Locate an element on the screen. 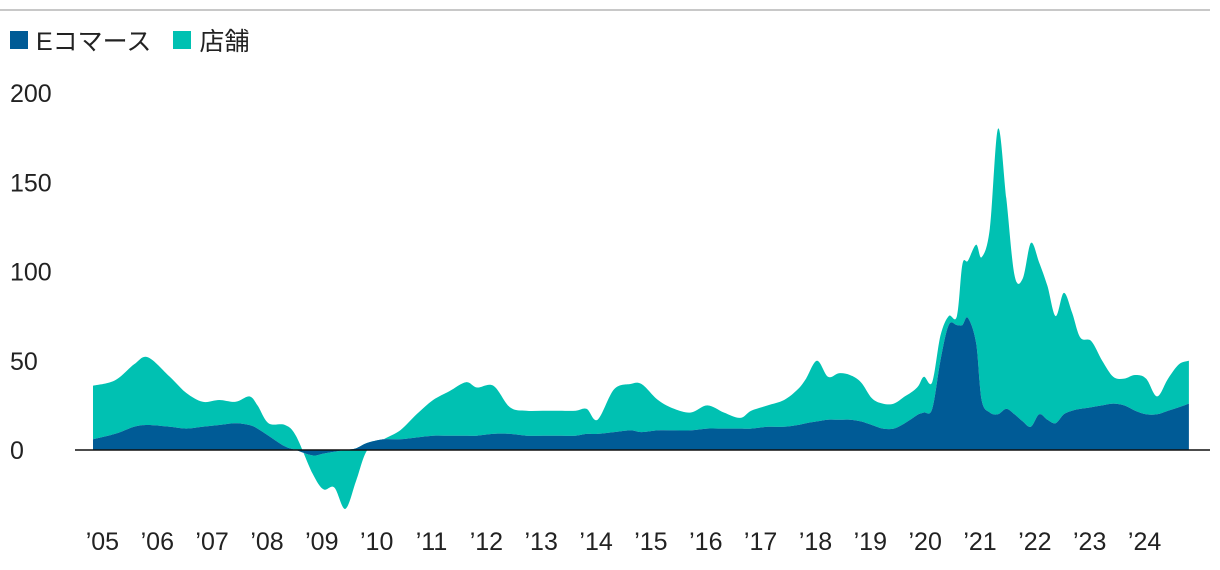 Image resolution: width=1220 pixels, height=570 pixels. x-tick-label: ’07 is located at coordinates (211, 542).